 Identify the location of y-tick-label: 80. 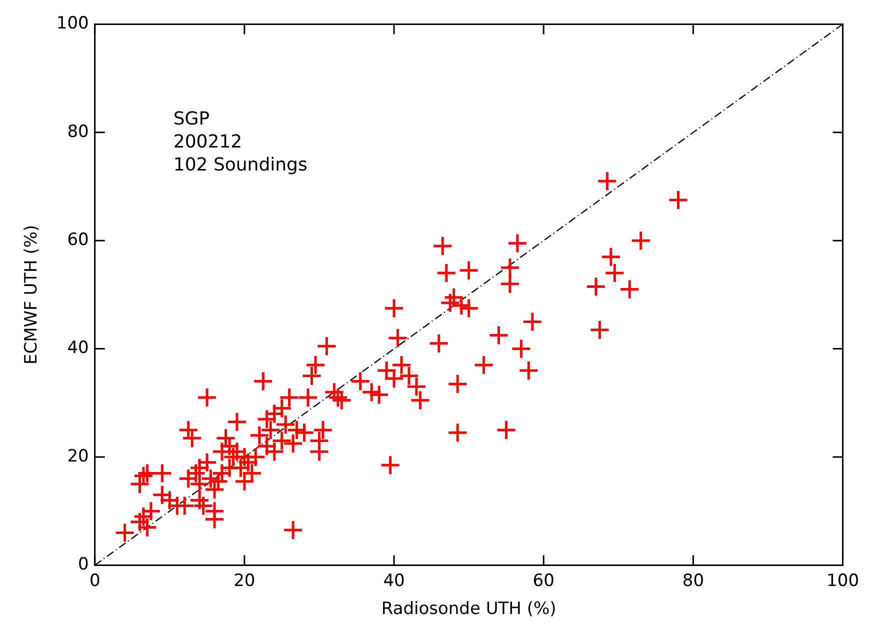
(78, 132).